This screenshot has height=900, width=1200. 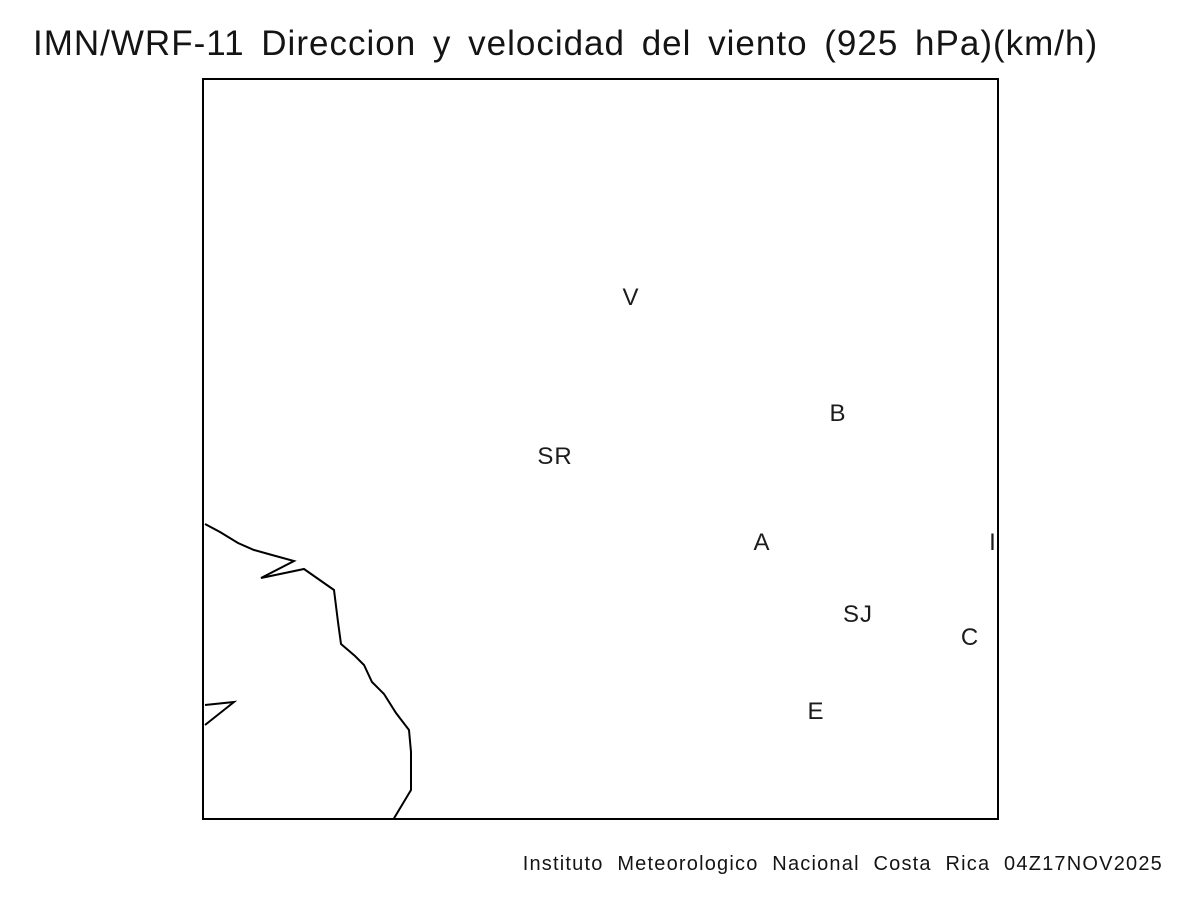 What do you see at coordinates (221, 713) in the screenshot?
I see `coastline-wedge` at bounding box center [221, 713].